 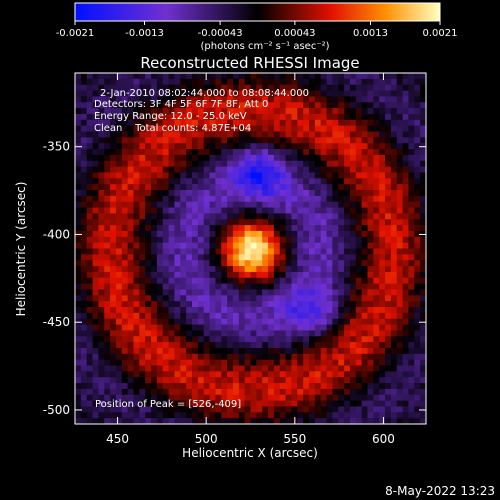 What do you see at coordinates (170, 116) in the screenshot?
I see `annotation-energy-range: Energy Range: 12.0 - 25.0 keV` at bounding box center [170, 116].